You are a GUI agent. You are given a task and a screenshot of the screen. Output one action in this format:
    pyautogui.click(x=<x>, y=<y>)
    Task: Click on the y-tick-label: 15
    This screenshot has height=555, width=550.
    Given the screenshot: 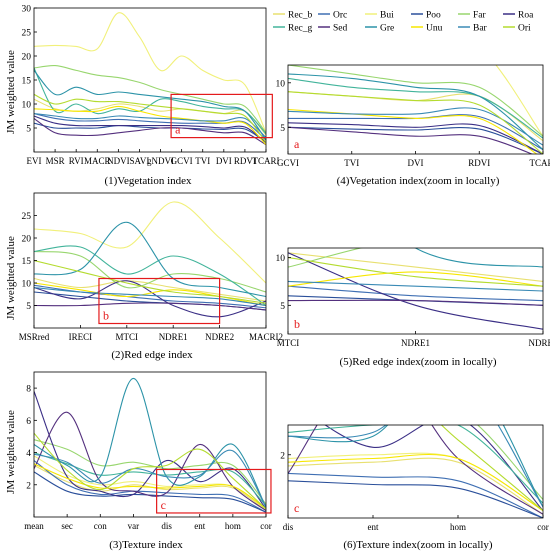 What is the action you would take?
    pyautogui.click(x=27, y=262)
    